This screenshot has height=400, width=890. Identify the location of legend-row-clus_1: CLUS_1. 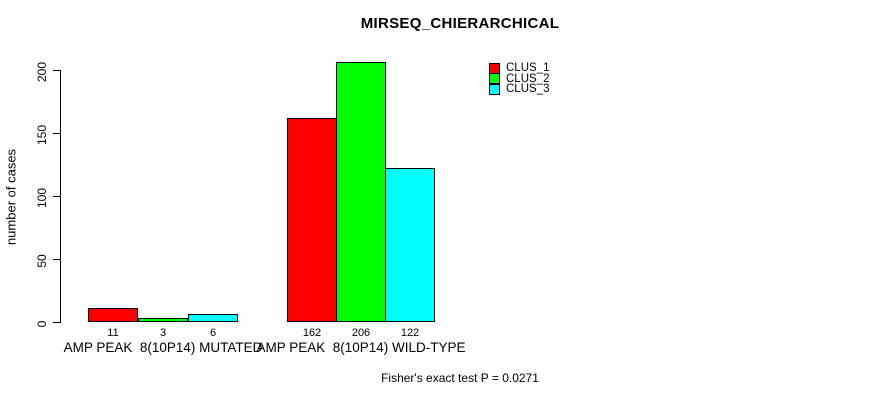
(519, 68).